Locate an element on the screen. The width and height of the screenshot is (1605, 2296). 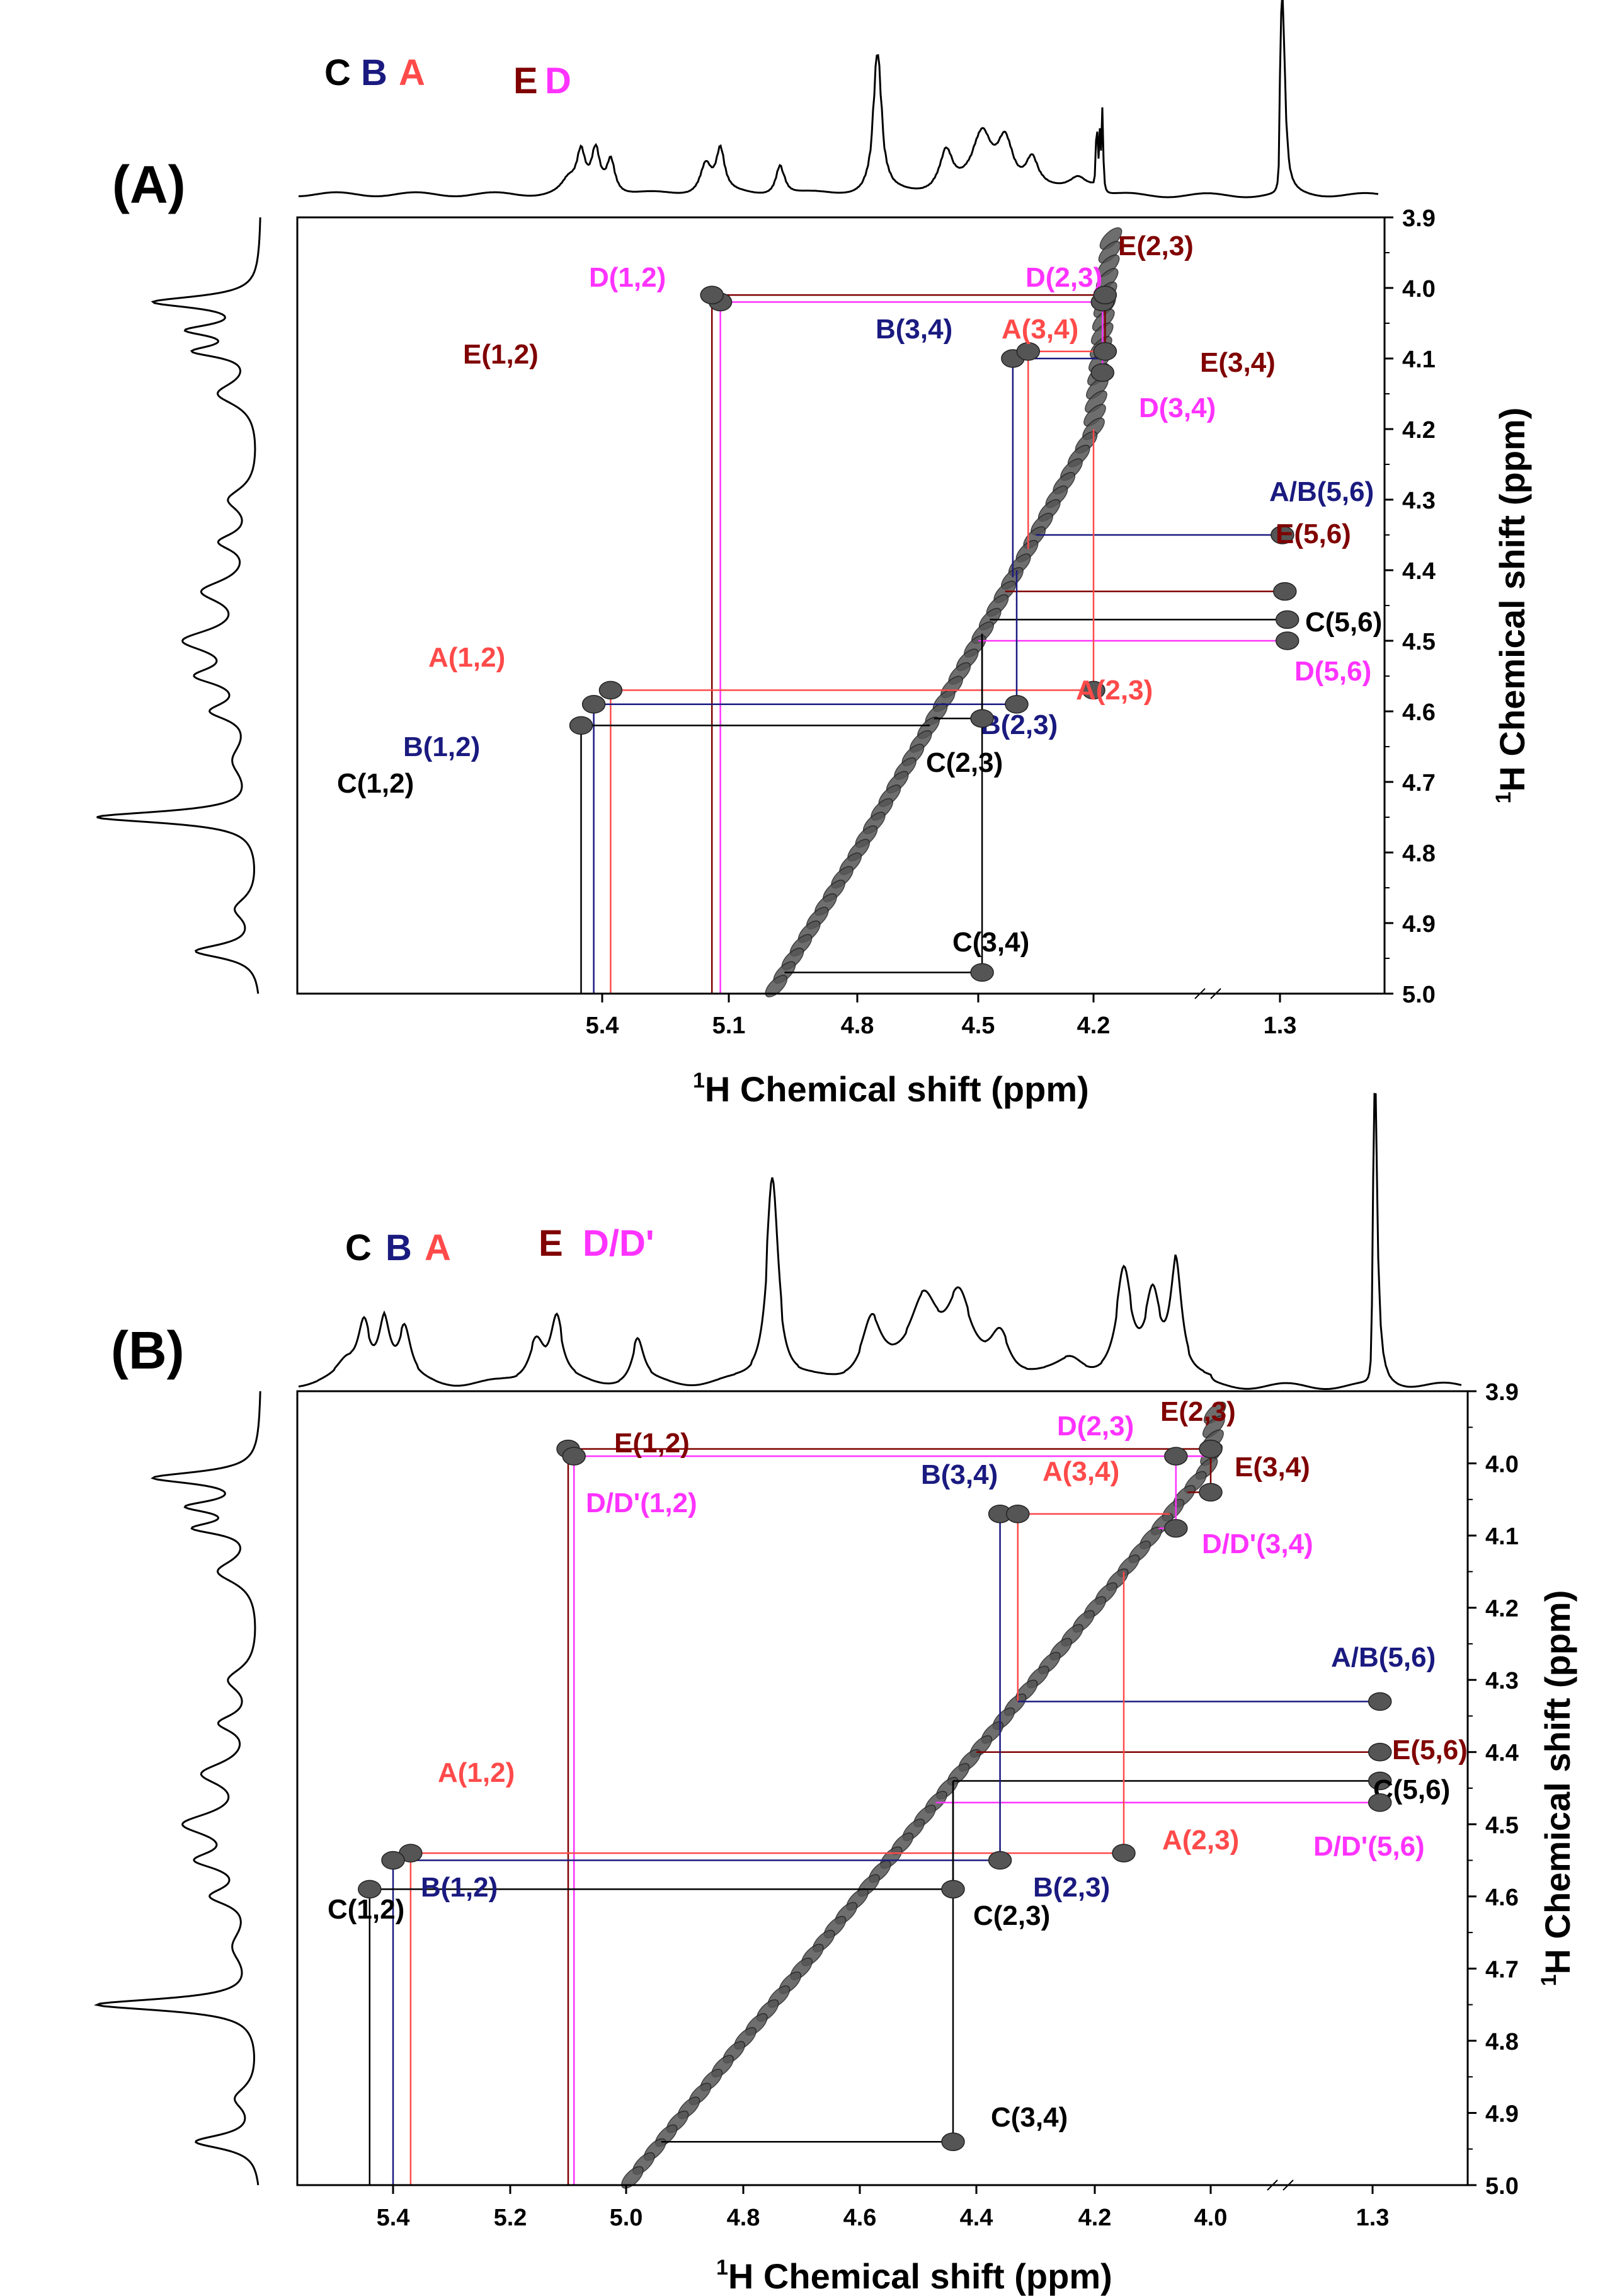
crosspeak-label: D(2,3) is located at coordinates (1096, 1426).